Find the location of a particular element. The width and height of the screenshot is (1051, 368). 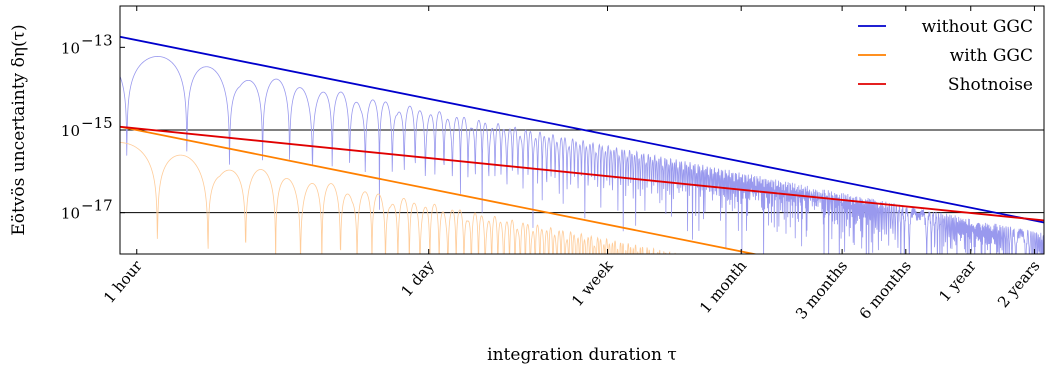

x-tick-label-1: 1 day is located at coordinates (417, 279).